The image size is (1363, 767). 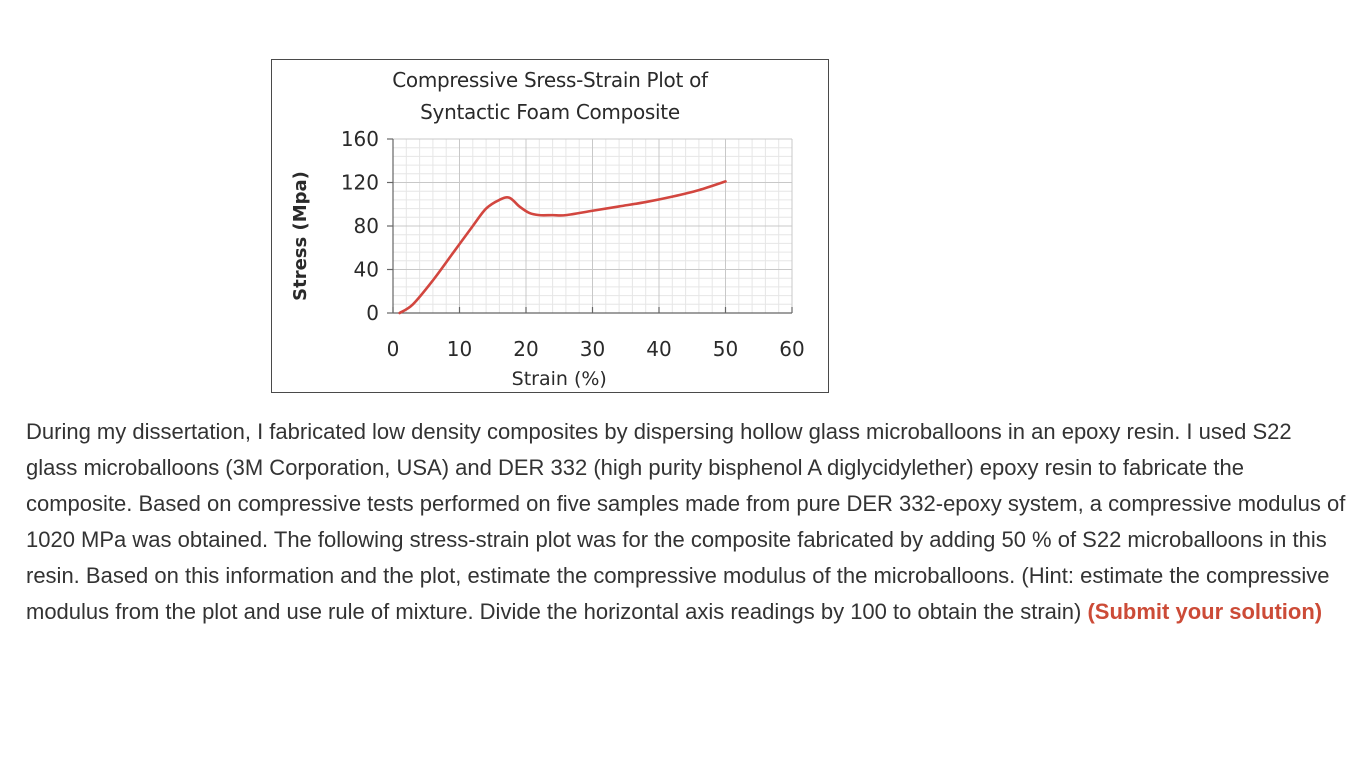 What do you see at coordinates (550, 112) in the screenshot?
I see `chart-title-line-2: Syntactic Foam Composite` at bounding box center [550, 112].